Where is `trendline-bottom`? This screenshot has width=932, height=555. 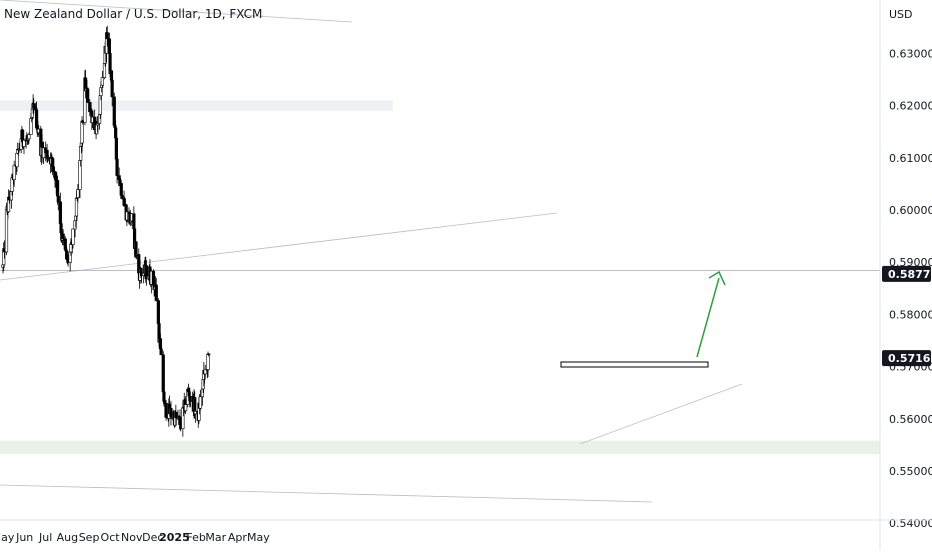
trendline-bottom is located at coordinates (326, 493).